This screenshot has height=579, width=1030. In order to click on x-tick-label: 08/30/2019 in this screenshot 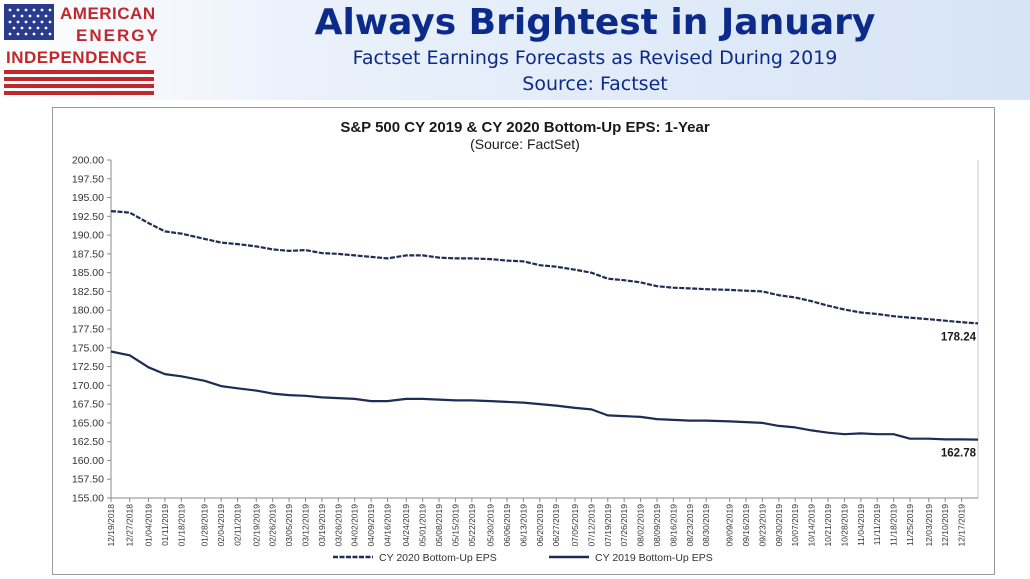, I will do `click(706, 525)`.